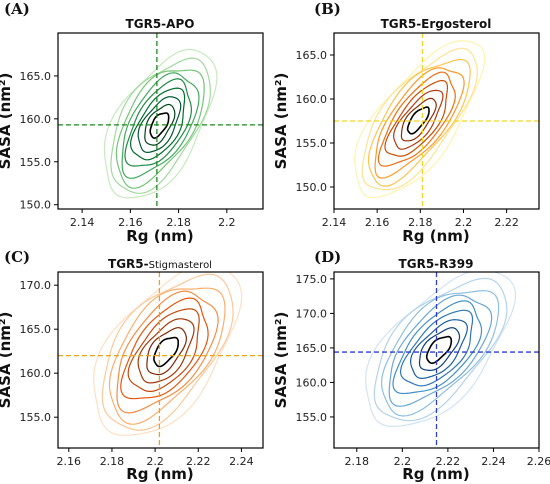 The width and height of the screenshot is (550, 484). I want to click on y-axis-label-d: SASA (nm²), so click(281, 360).